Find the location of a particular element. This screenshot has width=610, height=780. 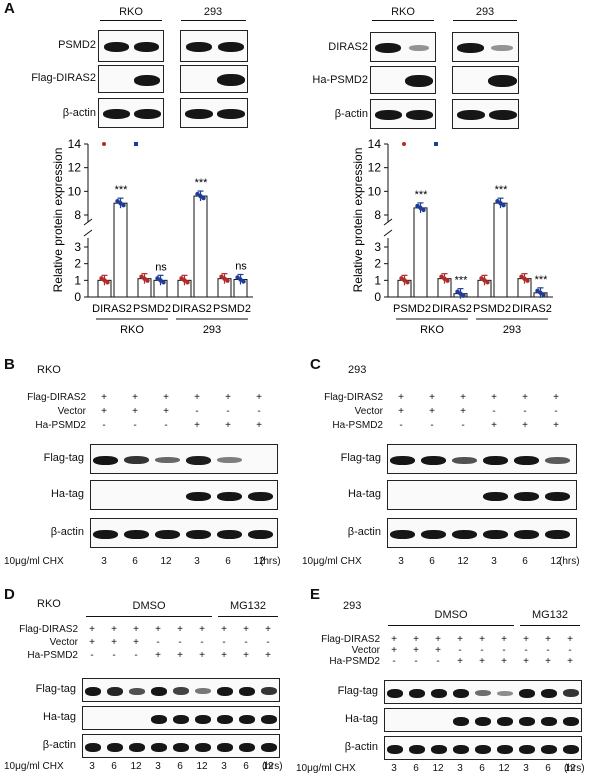

y-tick-label: 2 is located at coordinates (77, 264).